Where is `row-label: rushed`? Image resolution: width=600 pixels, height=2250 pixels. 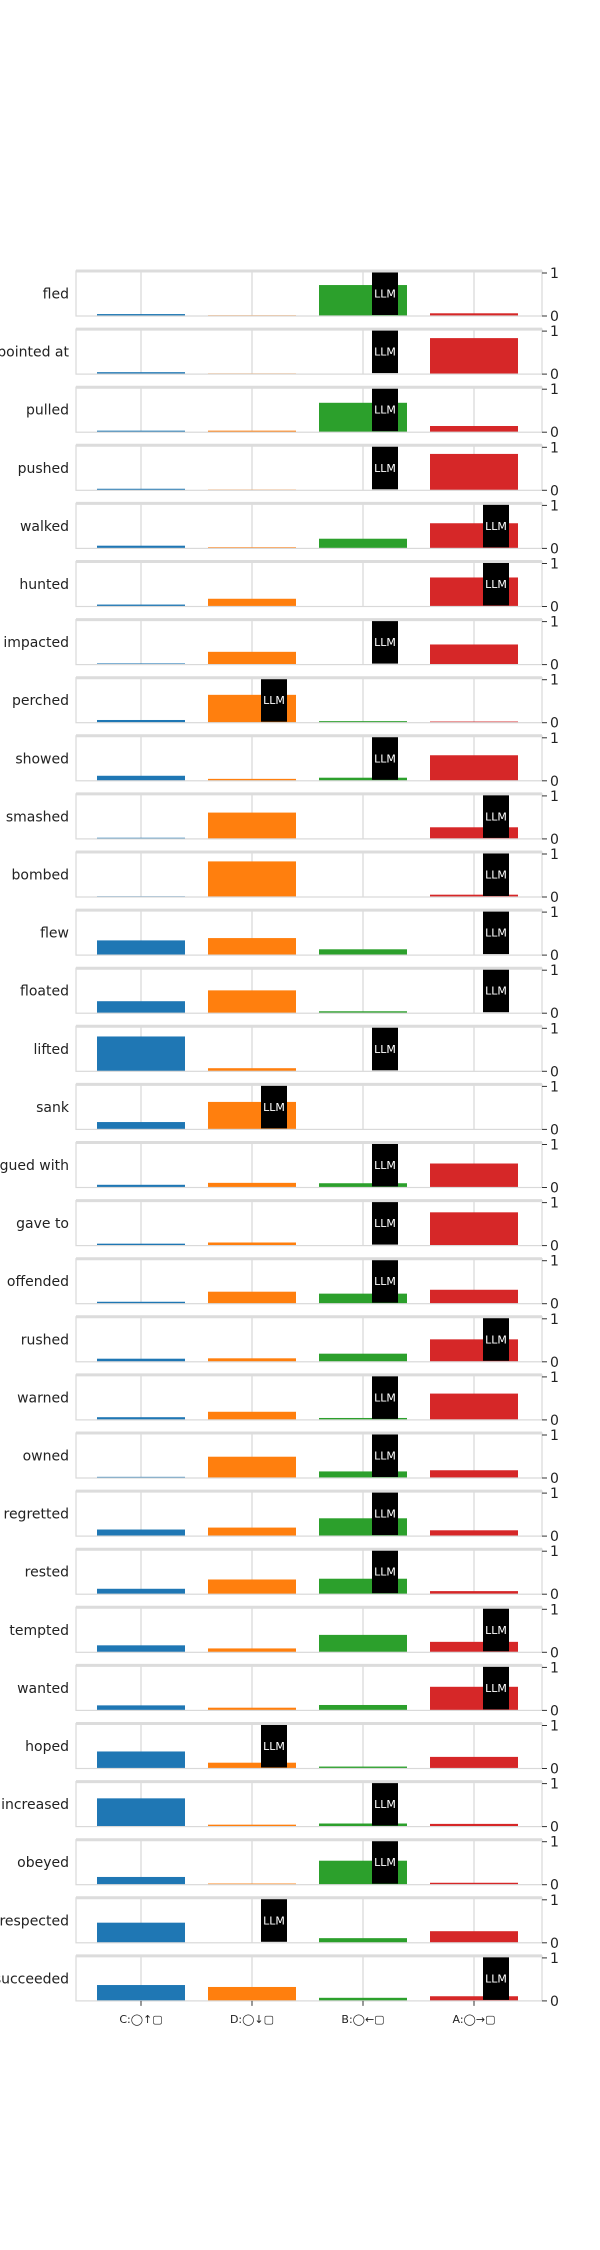 row-label: rushed is located at coordinates (45, 1340).